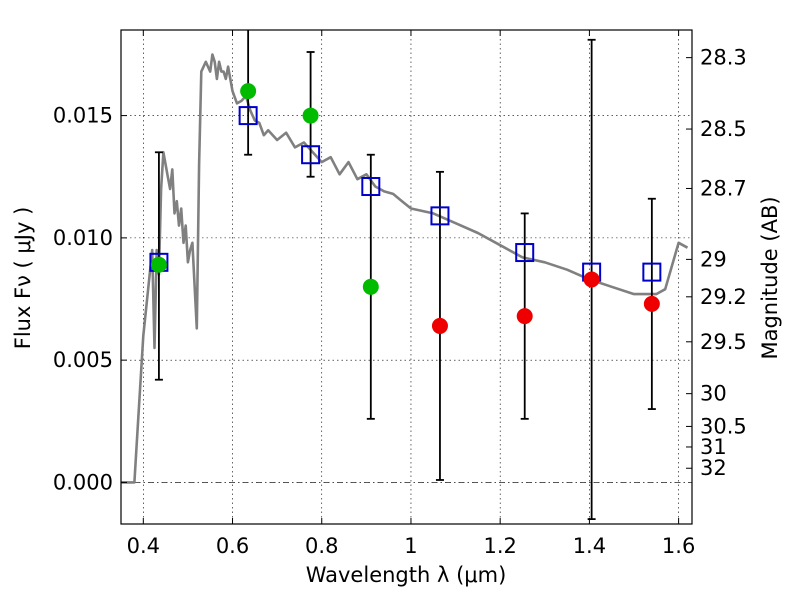  What do you see at coordinates (770, 277) in the screenshot?
I see `magnitude-axis-label: Magnitude (AB)` at bounding box center [770, 277].